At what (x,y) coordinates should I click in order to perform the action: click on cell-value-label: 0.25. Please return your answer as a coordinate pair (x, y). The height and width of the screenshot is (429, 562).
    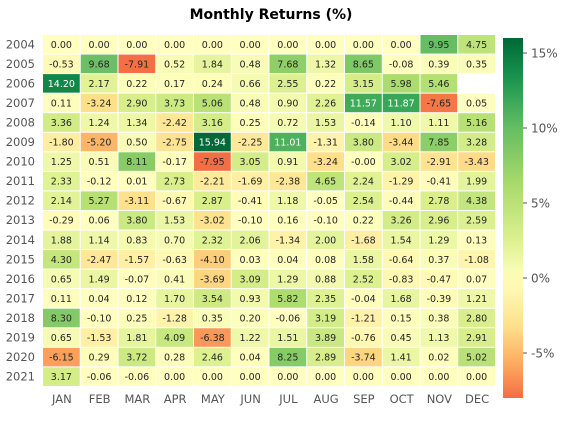
    Looking at the image, I should click on (250, 123).